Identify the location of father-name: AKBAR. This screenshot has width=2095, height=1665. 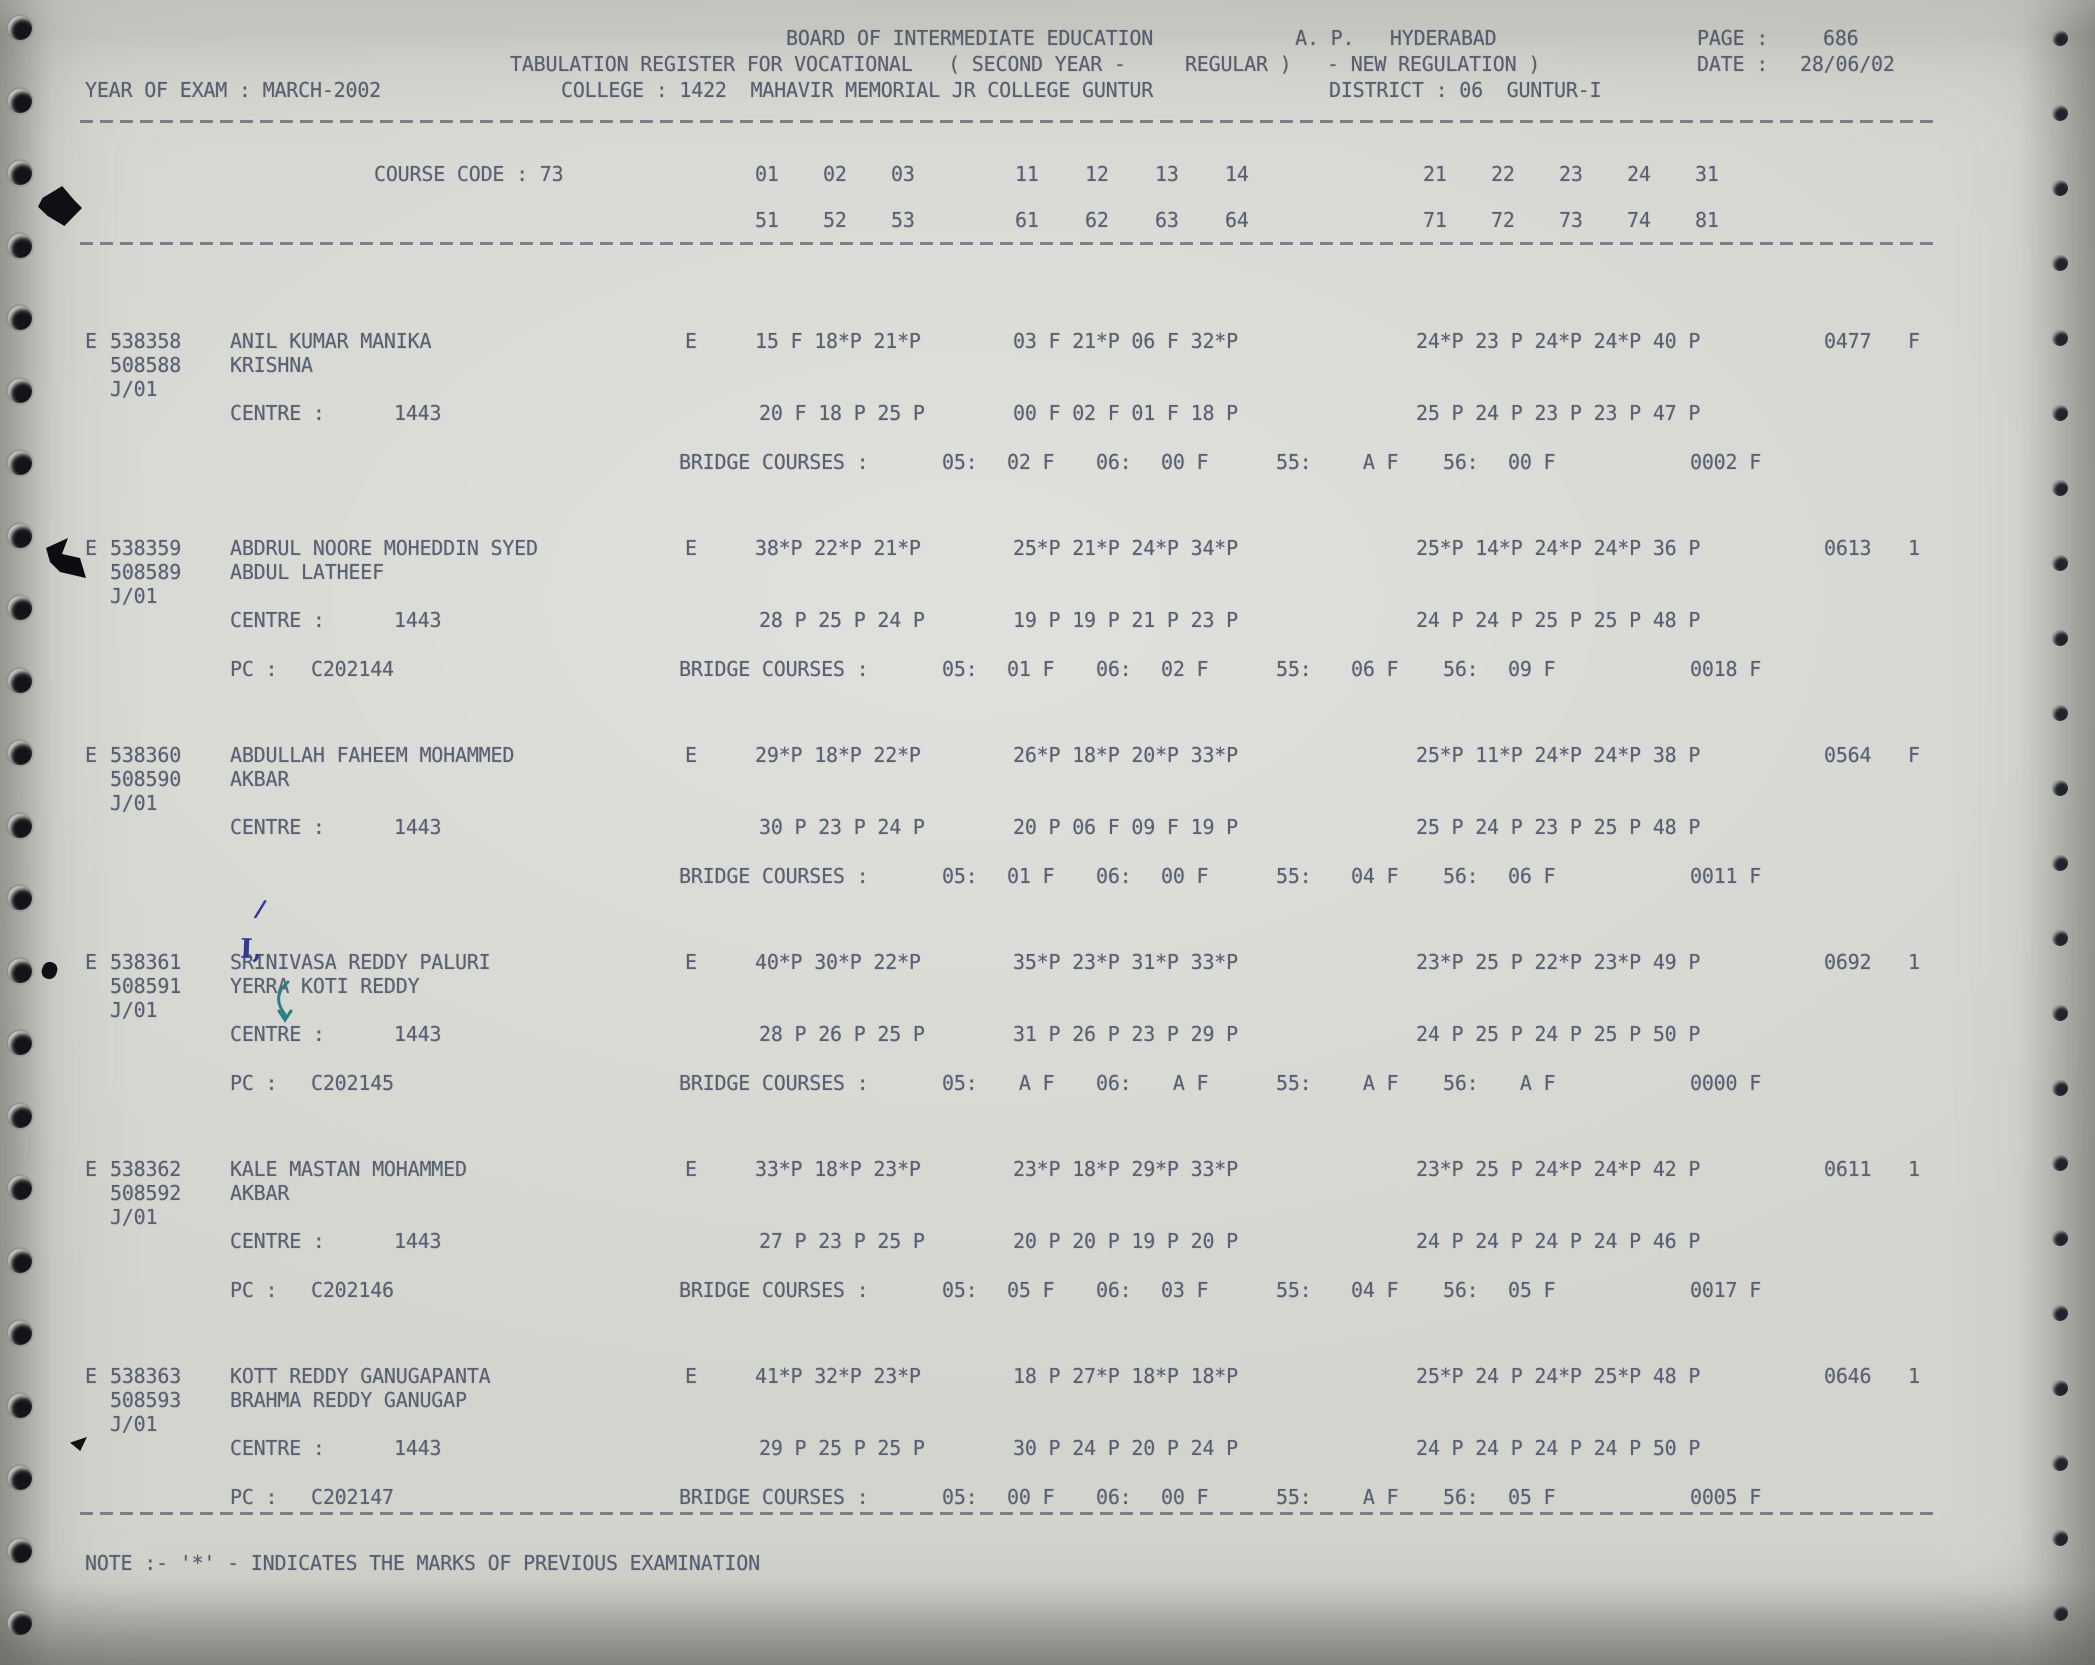
(260, 779).